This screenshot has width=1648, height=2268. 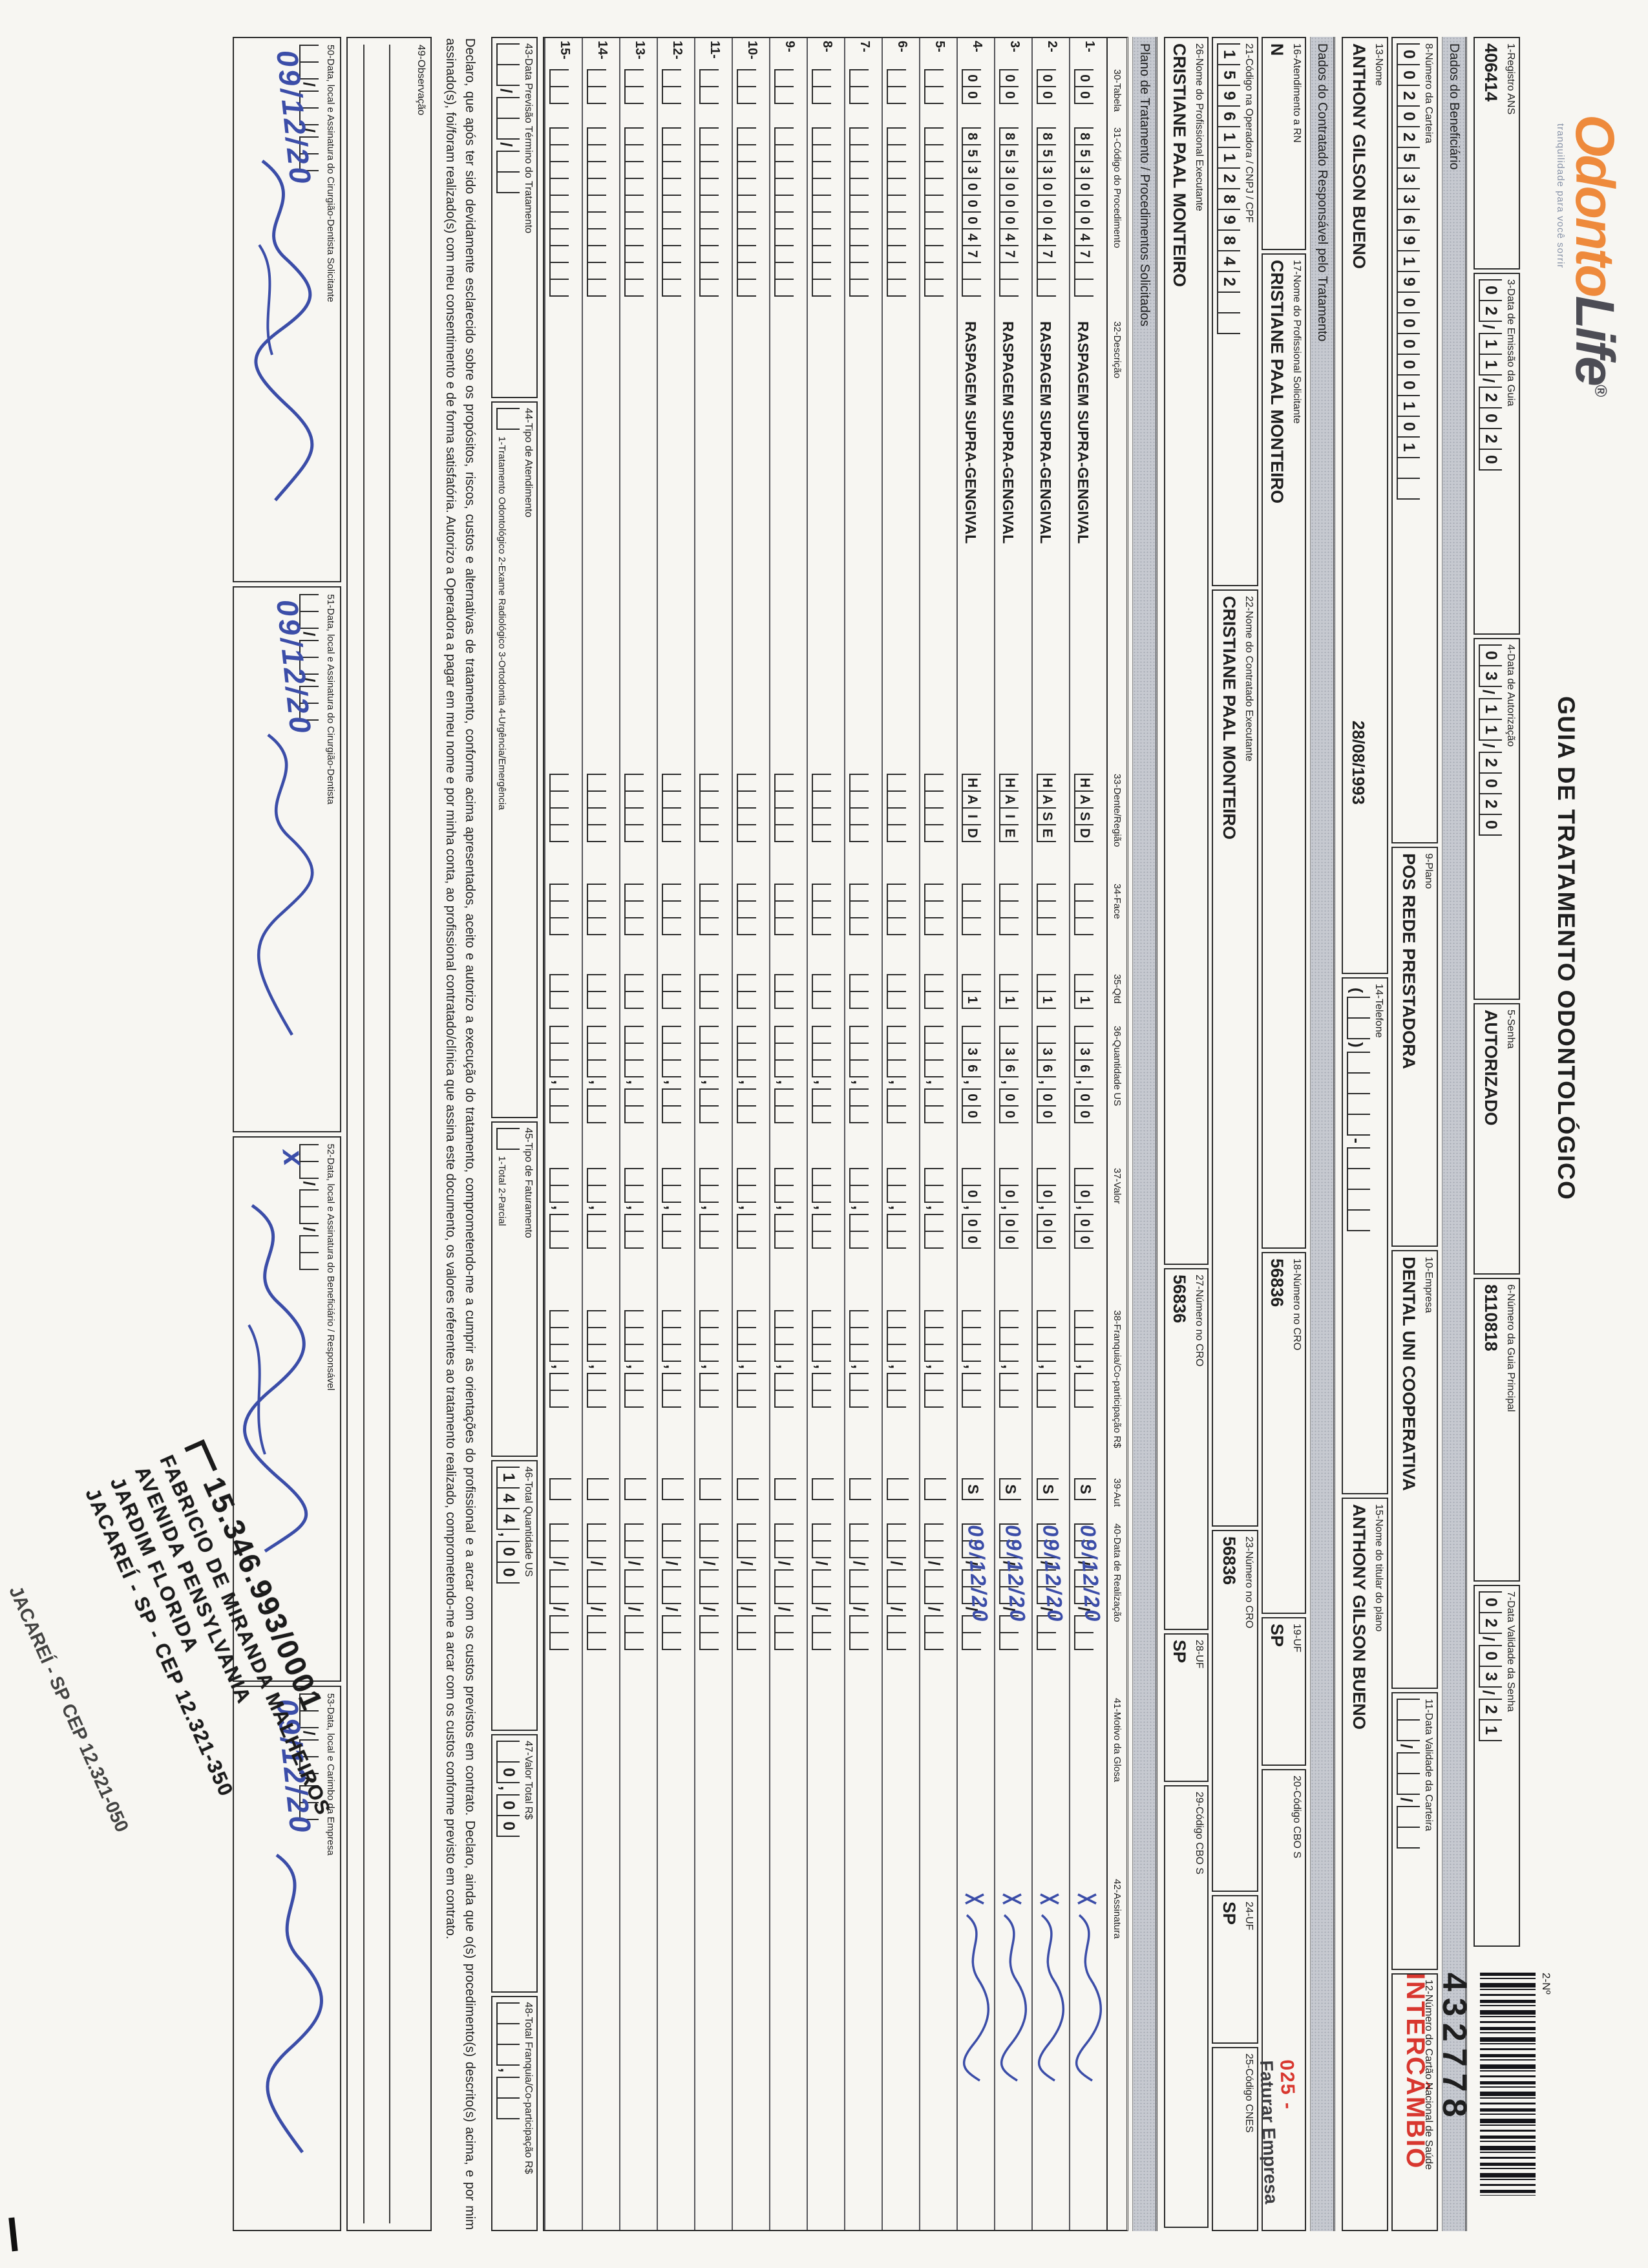 I want to click on comb-cell: S, so click(x=1083, y=816).